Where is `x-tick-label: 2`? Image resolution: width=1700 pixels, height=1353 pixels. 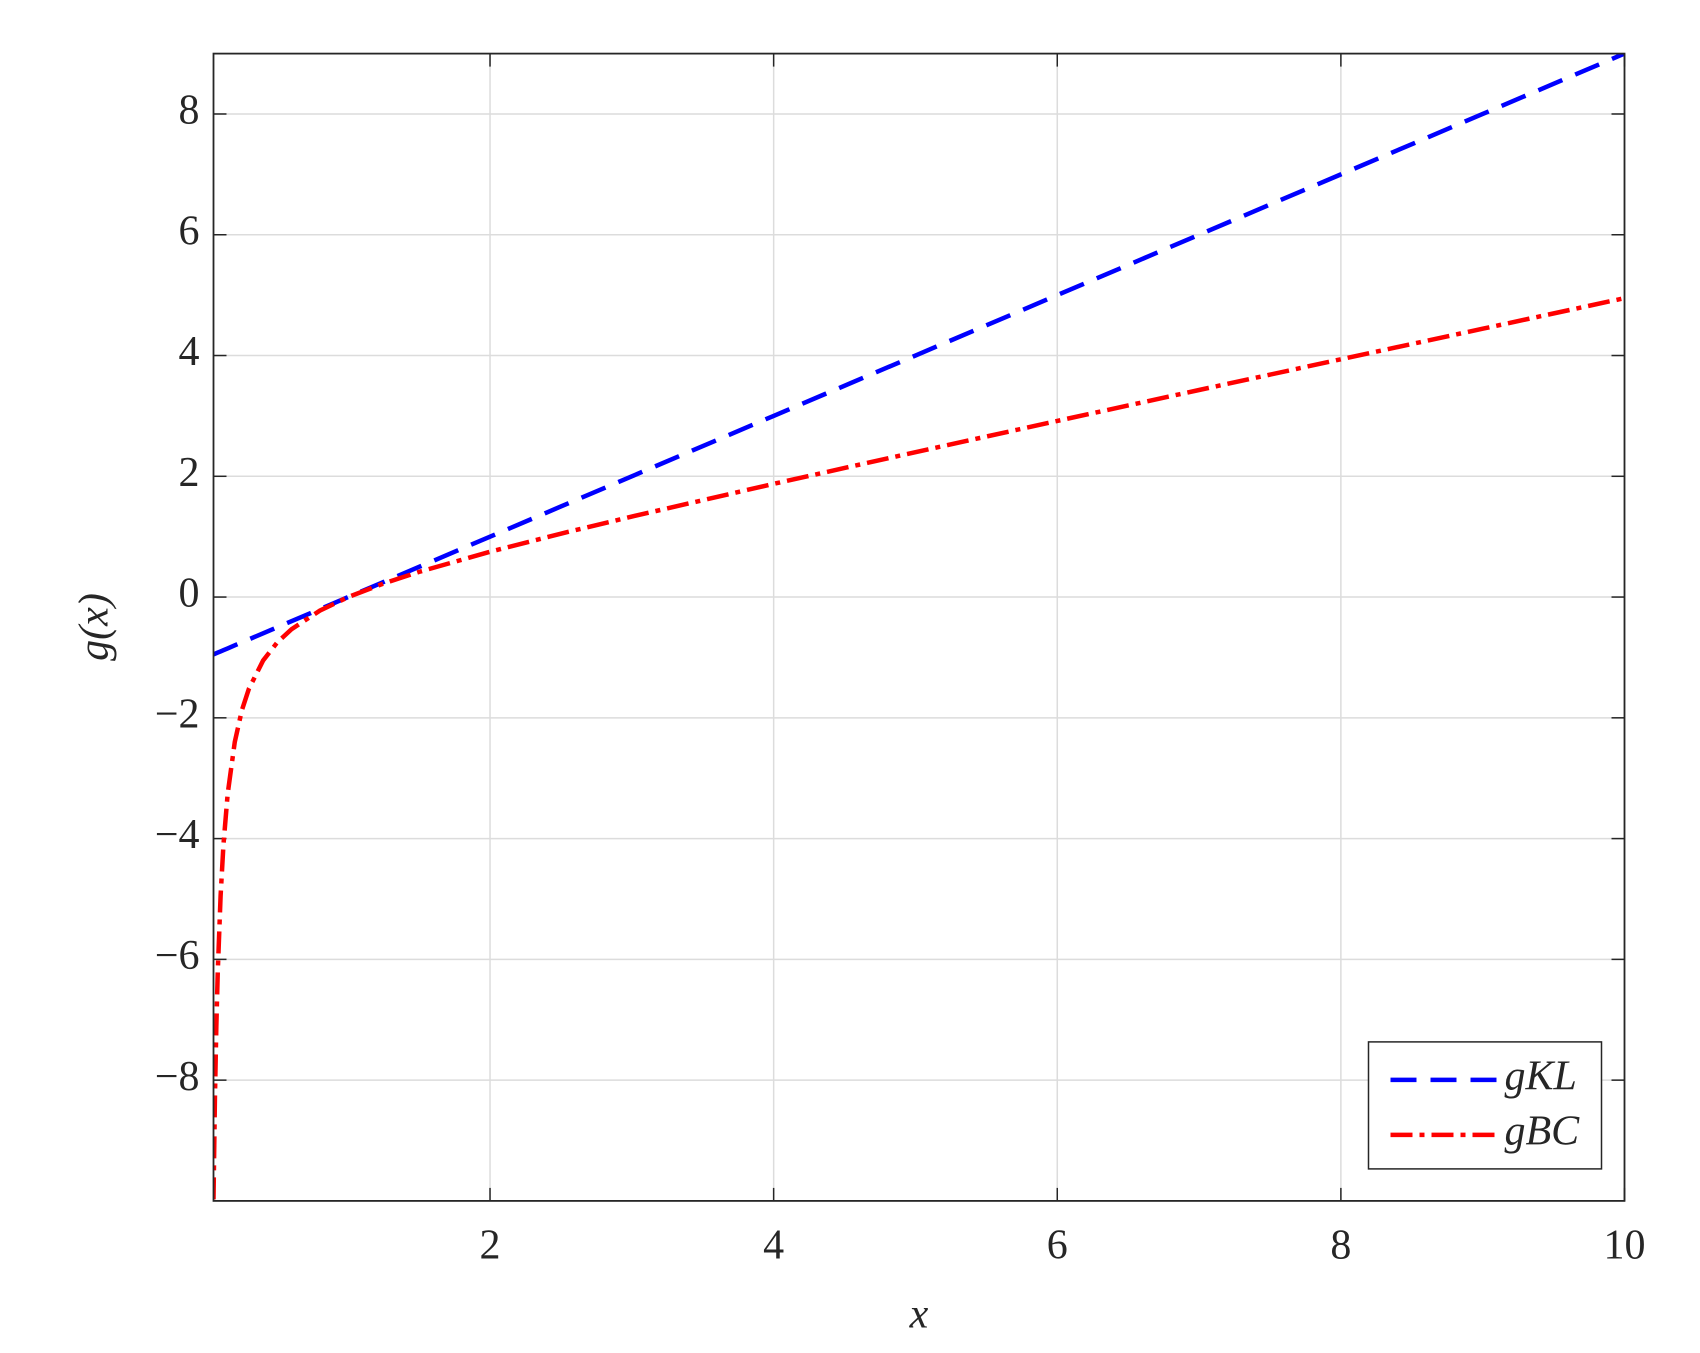 x-tick-label: 2 is located at coordinates (490, 1246).